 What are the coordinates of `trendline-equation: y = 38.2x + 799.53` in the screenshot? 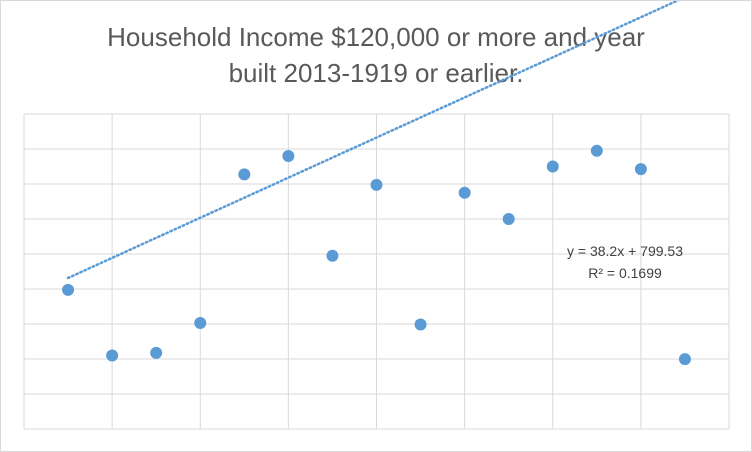 It's located at (625, 251).